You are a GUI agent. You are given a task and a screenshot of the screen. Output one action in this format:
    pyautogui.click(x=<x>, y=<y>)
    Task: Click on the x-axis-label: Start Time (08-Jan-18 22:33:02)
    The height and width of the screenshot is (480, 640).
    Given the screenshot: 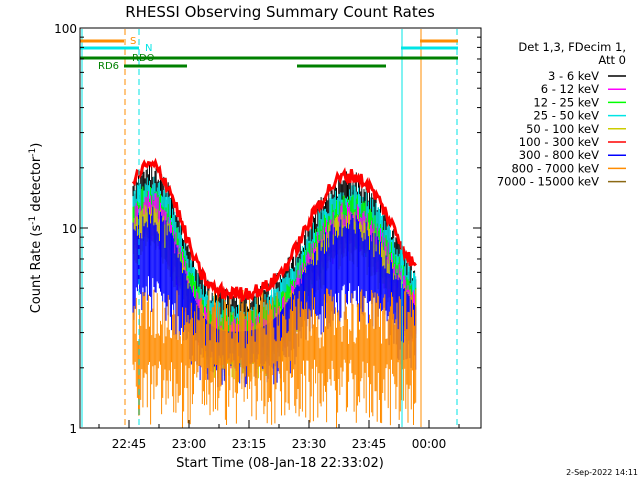 What is the action you would take?
    pyautogui.click(x=280, y=463)
    